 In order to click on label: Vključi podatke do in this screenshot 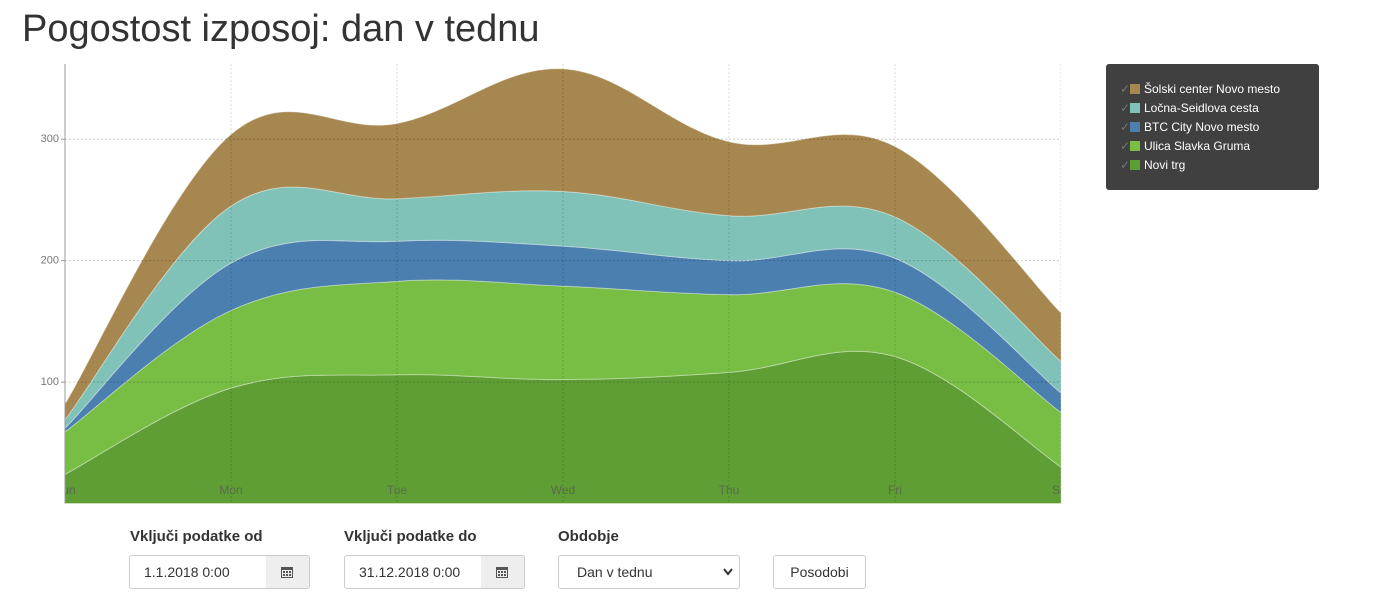, I will do `click(410, 536)`.